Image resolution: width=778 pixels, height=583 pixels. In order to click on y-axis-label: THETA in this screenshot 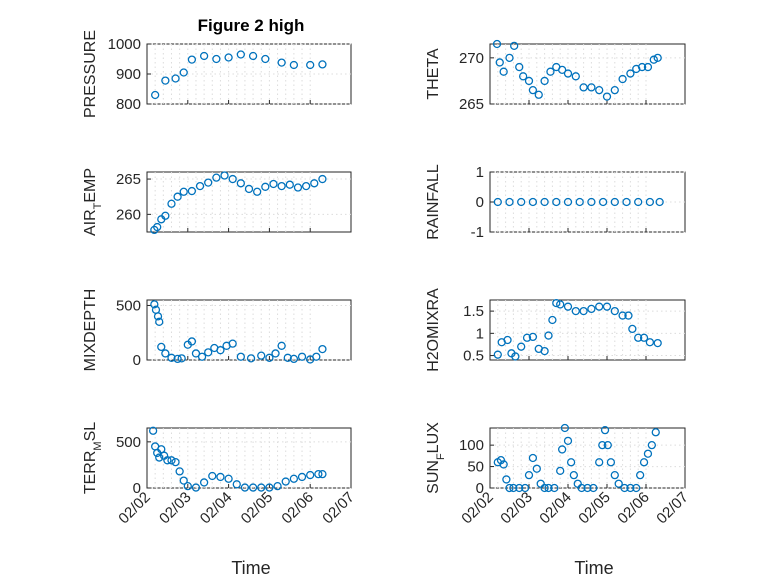, I will do `click(433, 74)`.